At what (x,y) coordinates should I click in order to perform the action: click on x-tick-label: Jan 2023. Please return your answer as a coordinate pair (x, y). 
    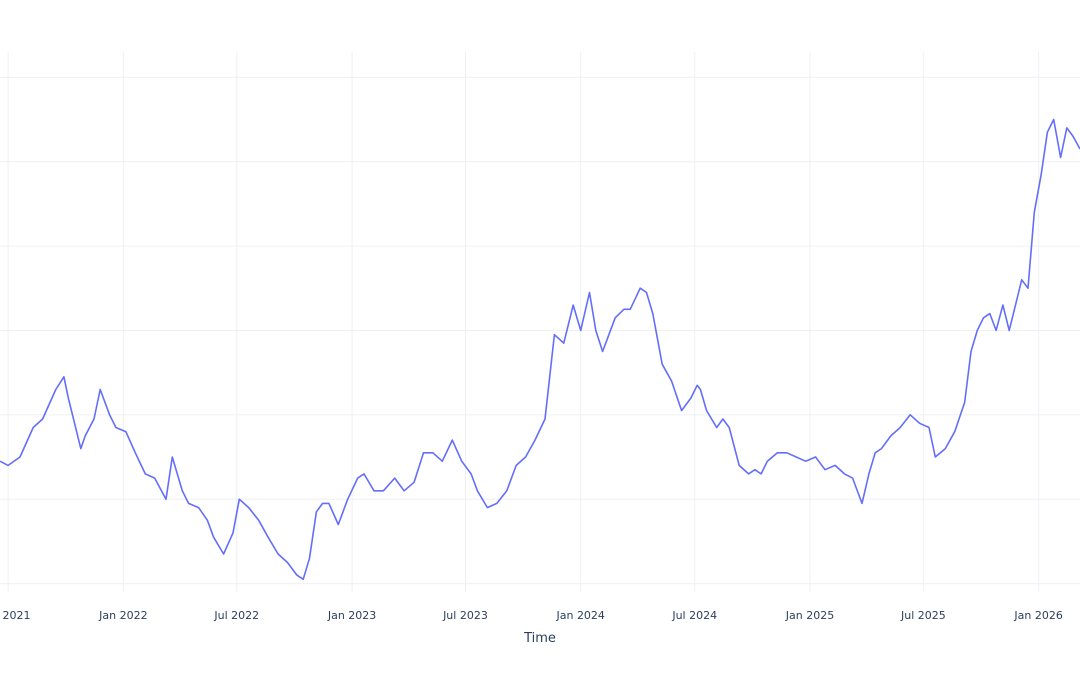
    Looking at the image, I should click on (351, 615).